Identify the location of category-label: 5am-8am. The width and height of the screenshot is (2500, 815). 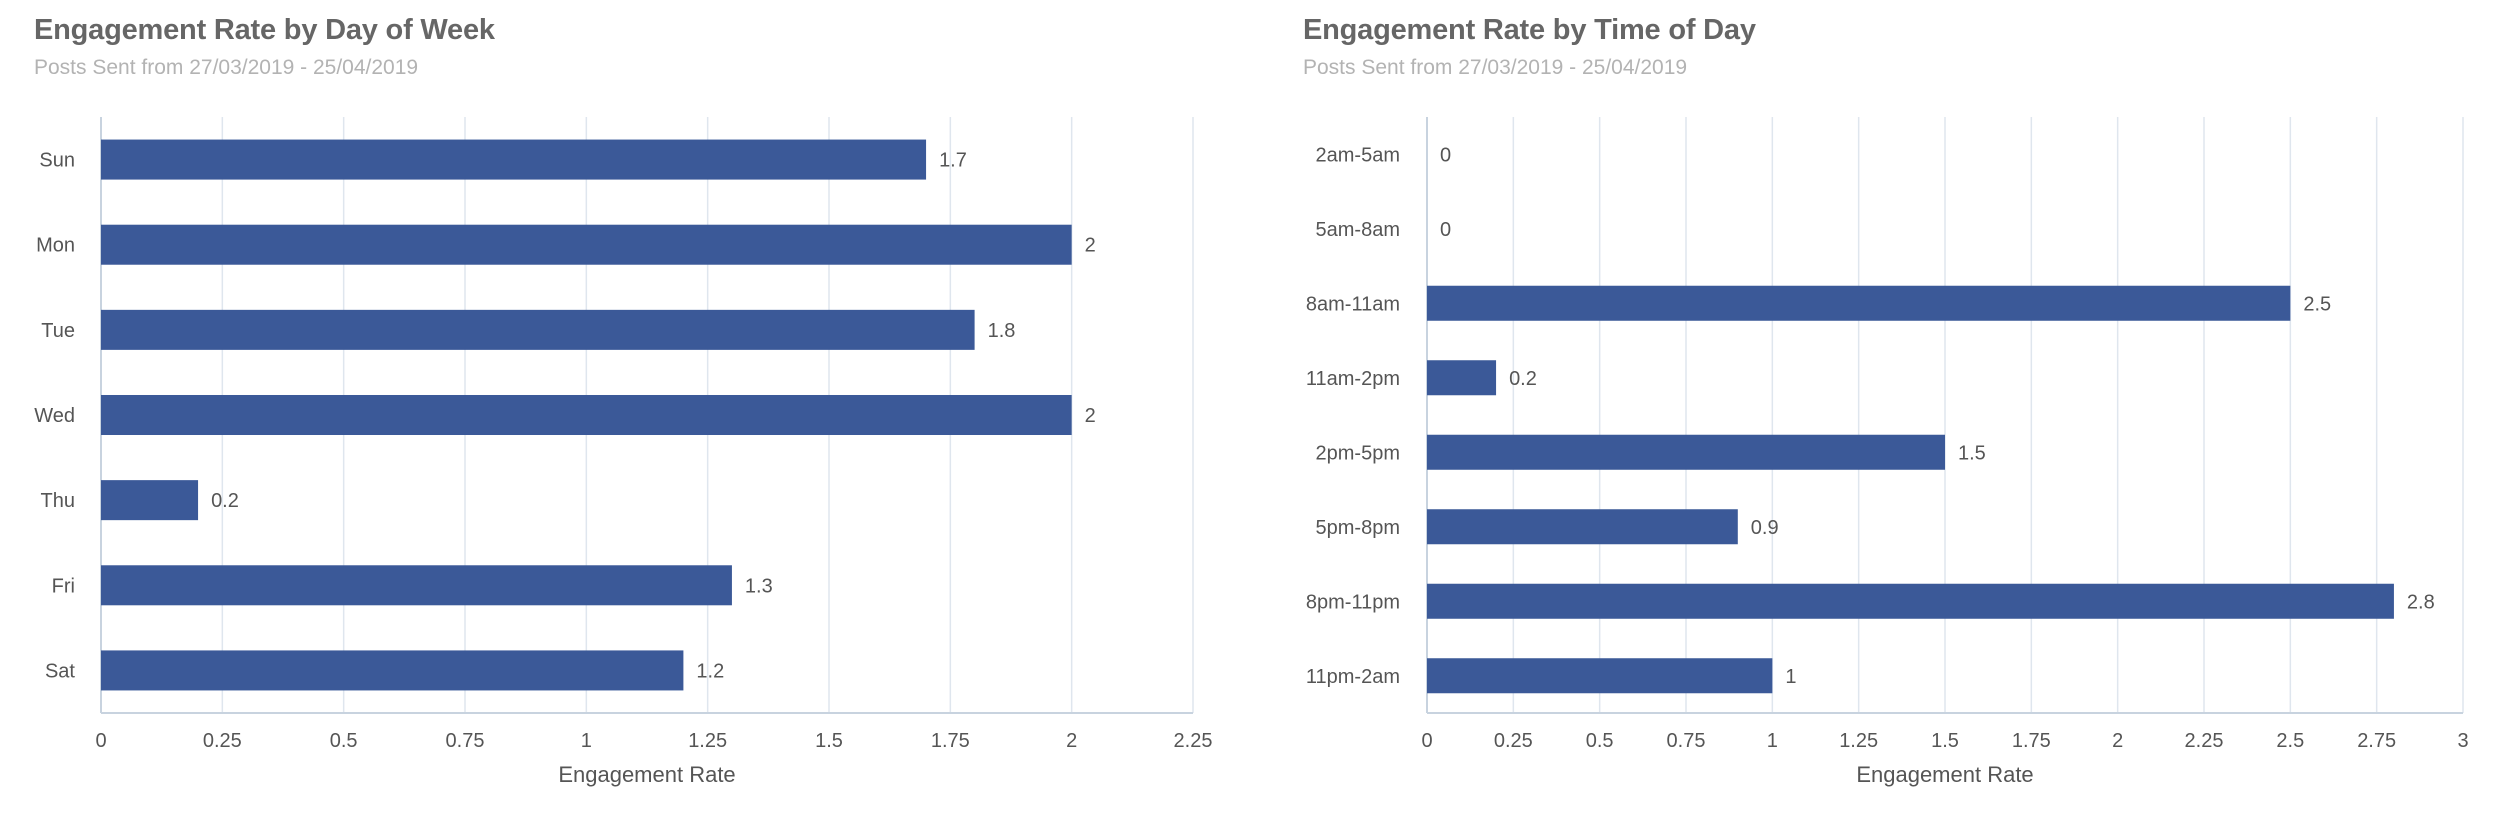
(1358, 230).